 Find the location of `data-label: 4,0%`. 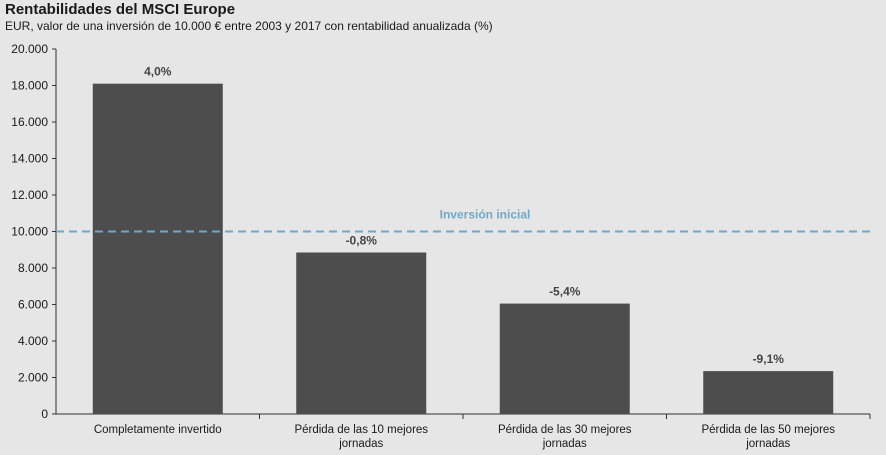

data-label: 4,0% is located at coordinates (158, 72).